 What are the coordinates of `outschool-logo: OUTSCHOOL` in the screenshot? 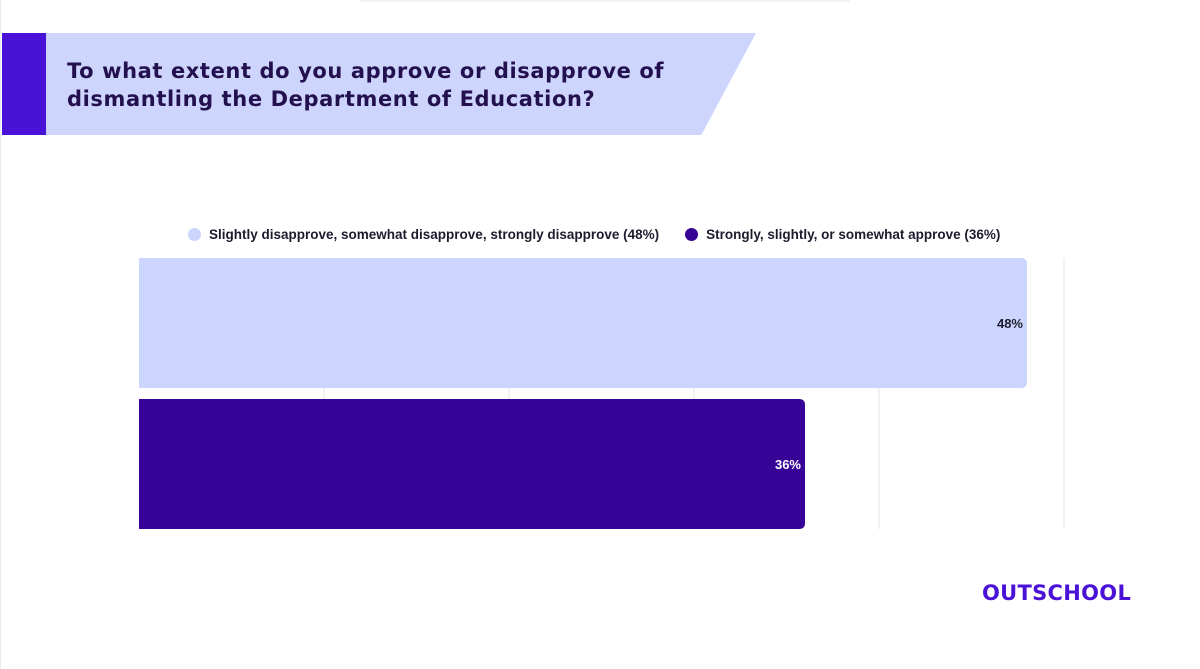 It's located at (1057, 593).